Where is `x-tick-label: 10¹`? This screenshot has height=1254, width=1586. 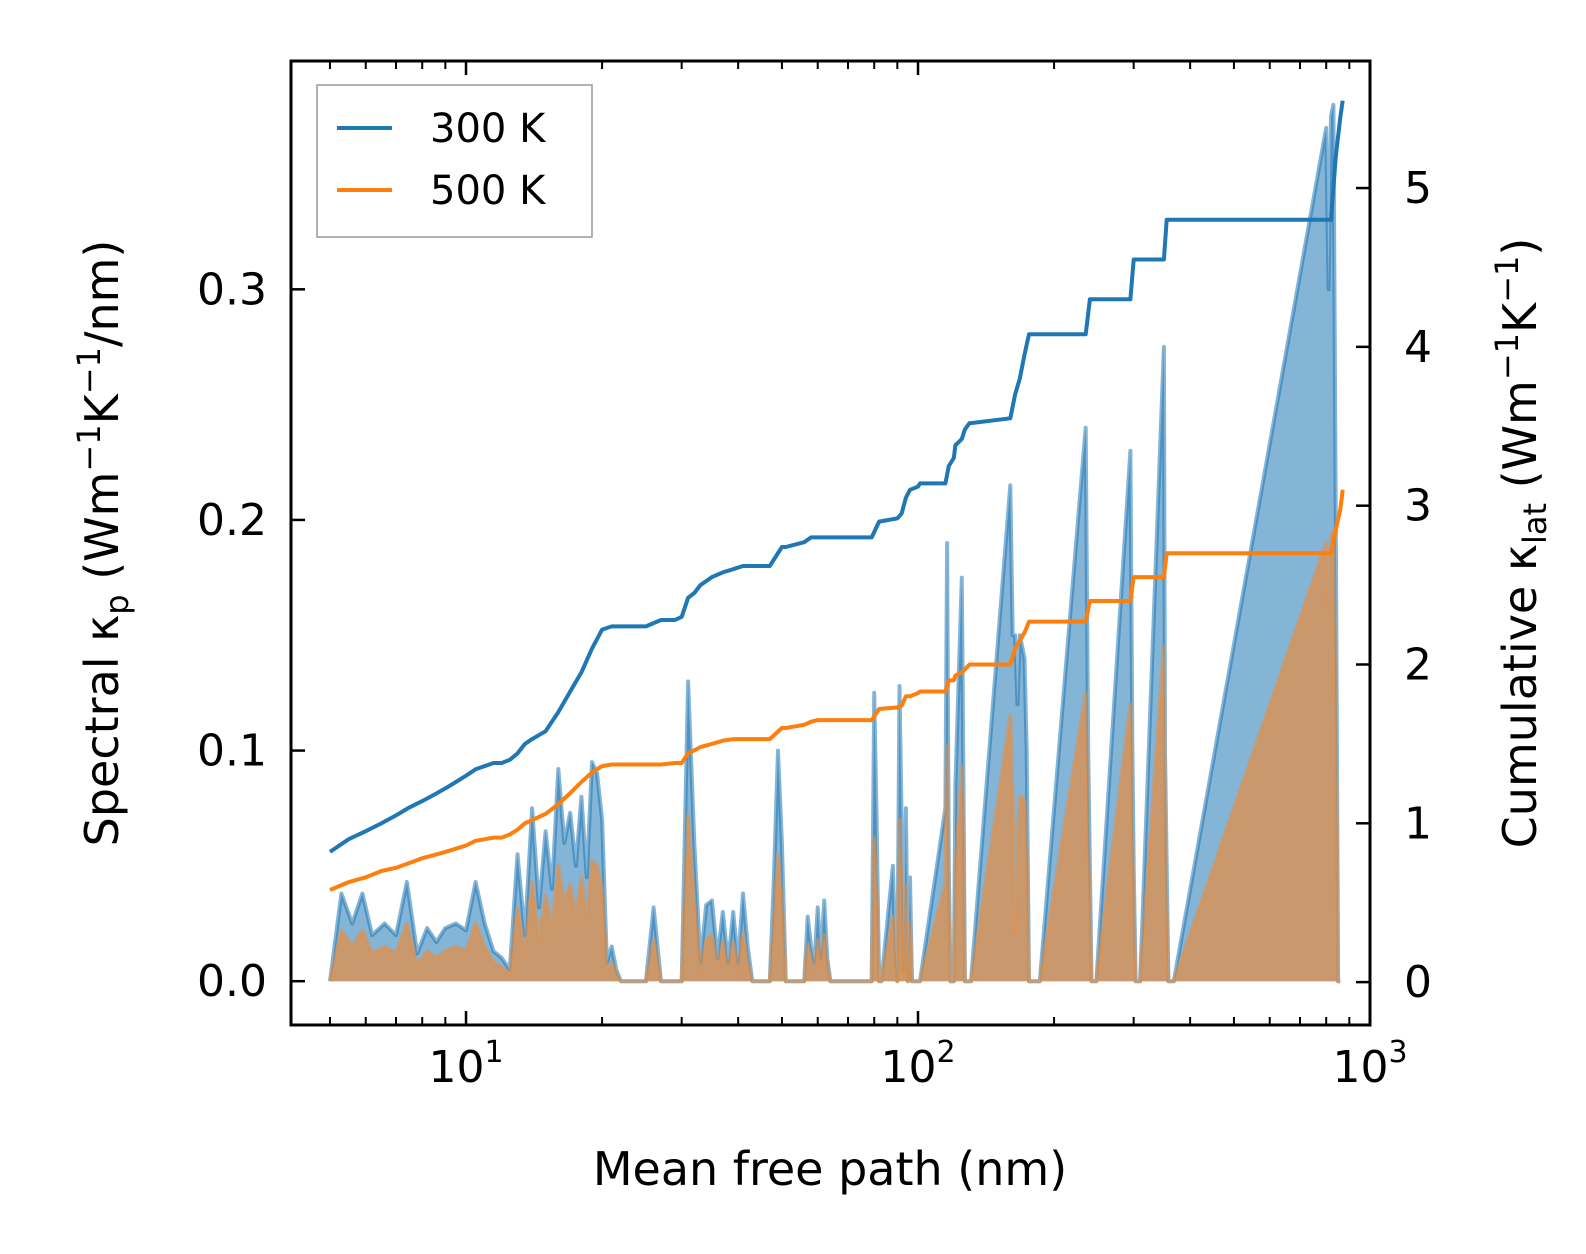
x-tick-label: 10¹ is located at coordinates (465, 1064).